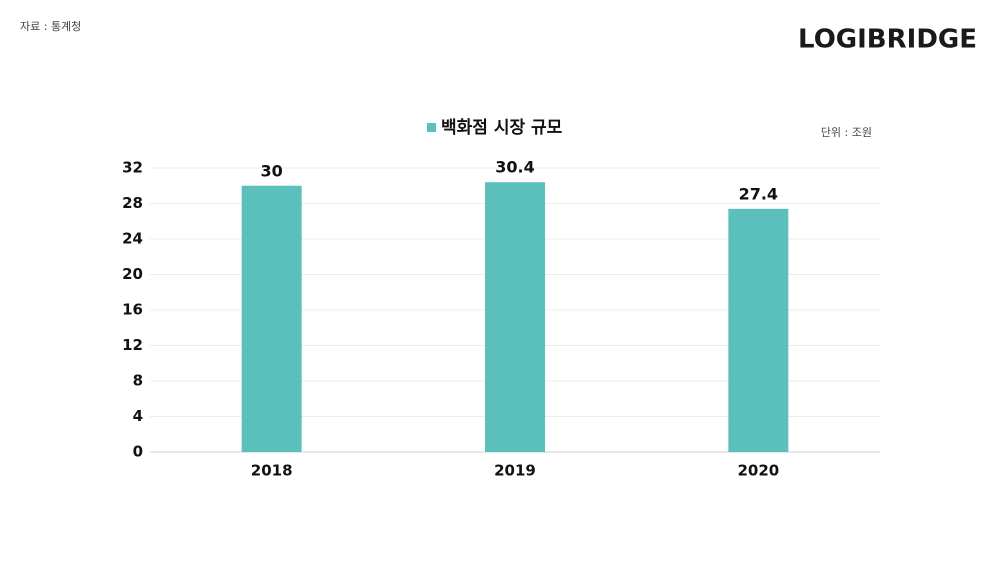  Describe the element at coordinates (758, 193) in the screenshot. I see `value-label: 27.4` at that location.